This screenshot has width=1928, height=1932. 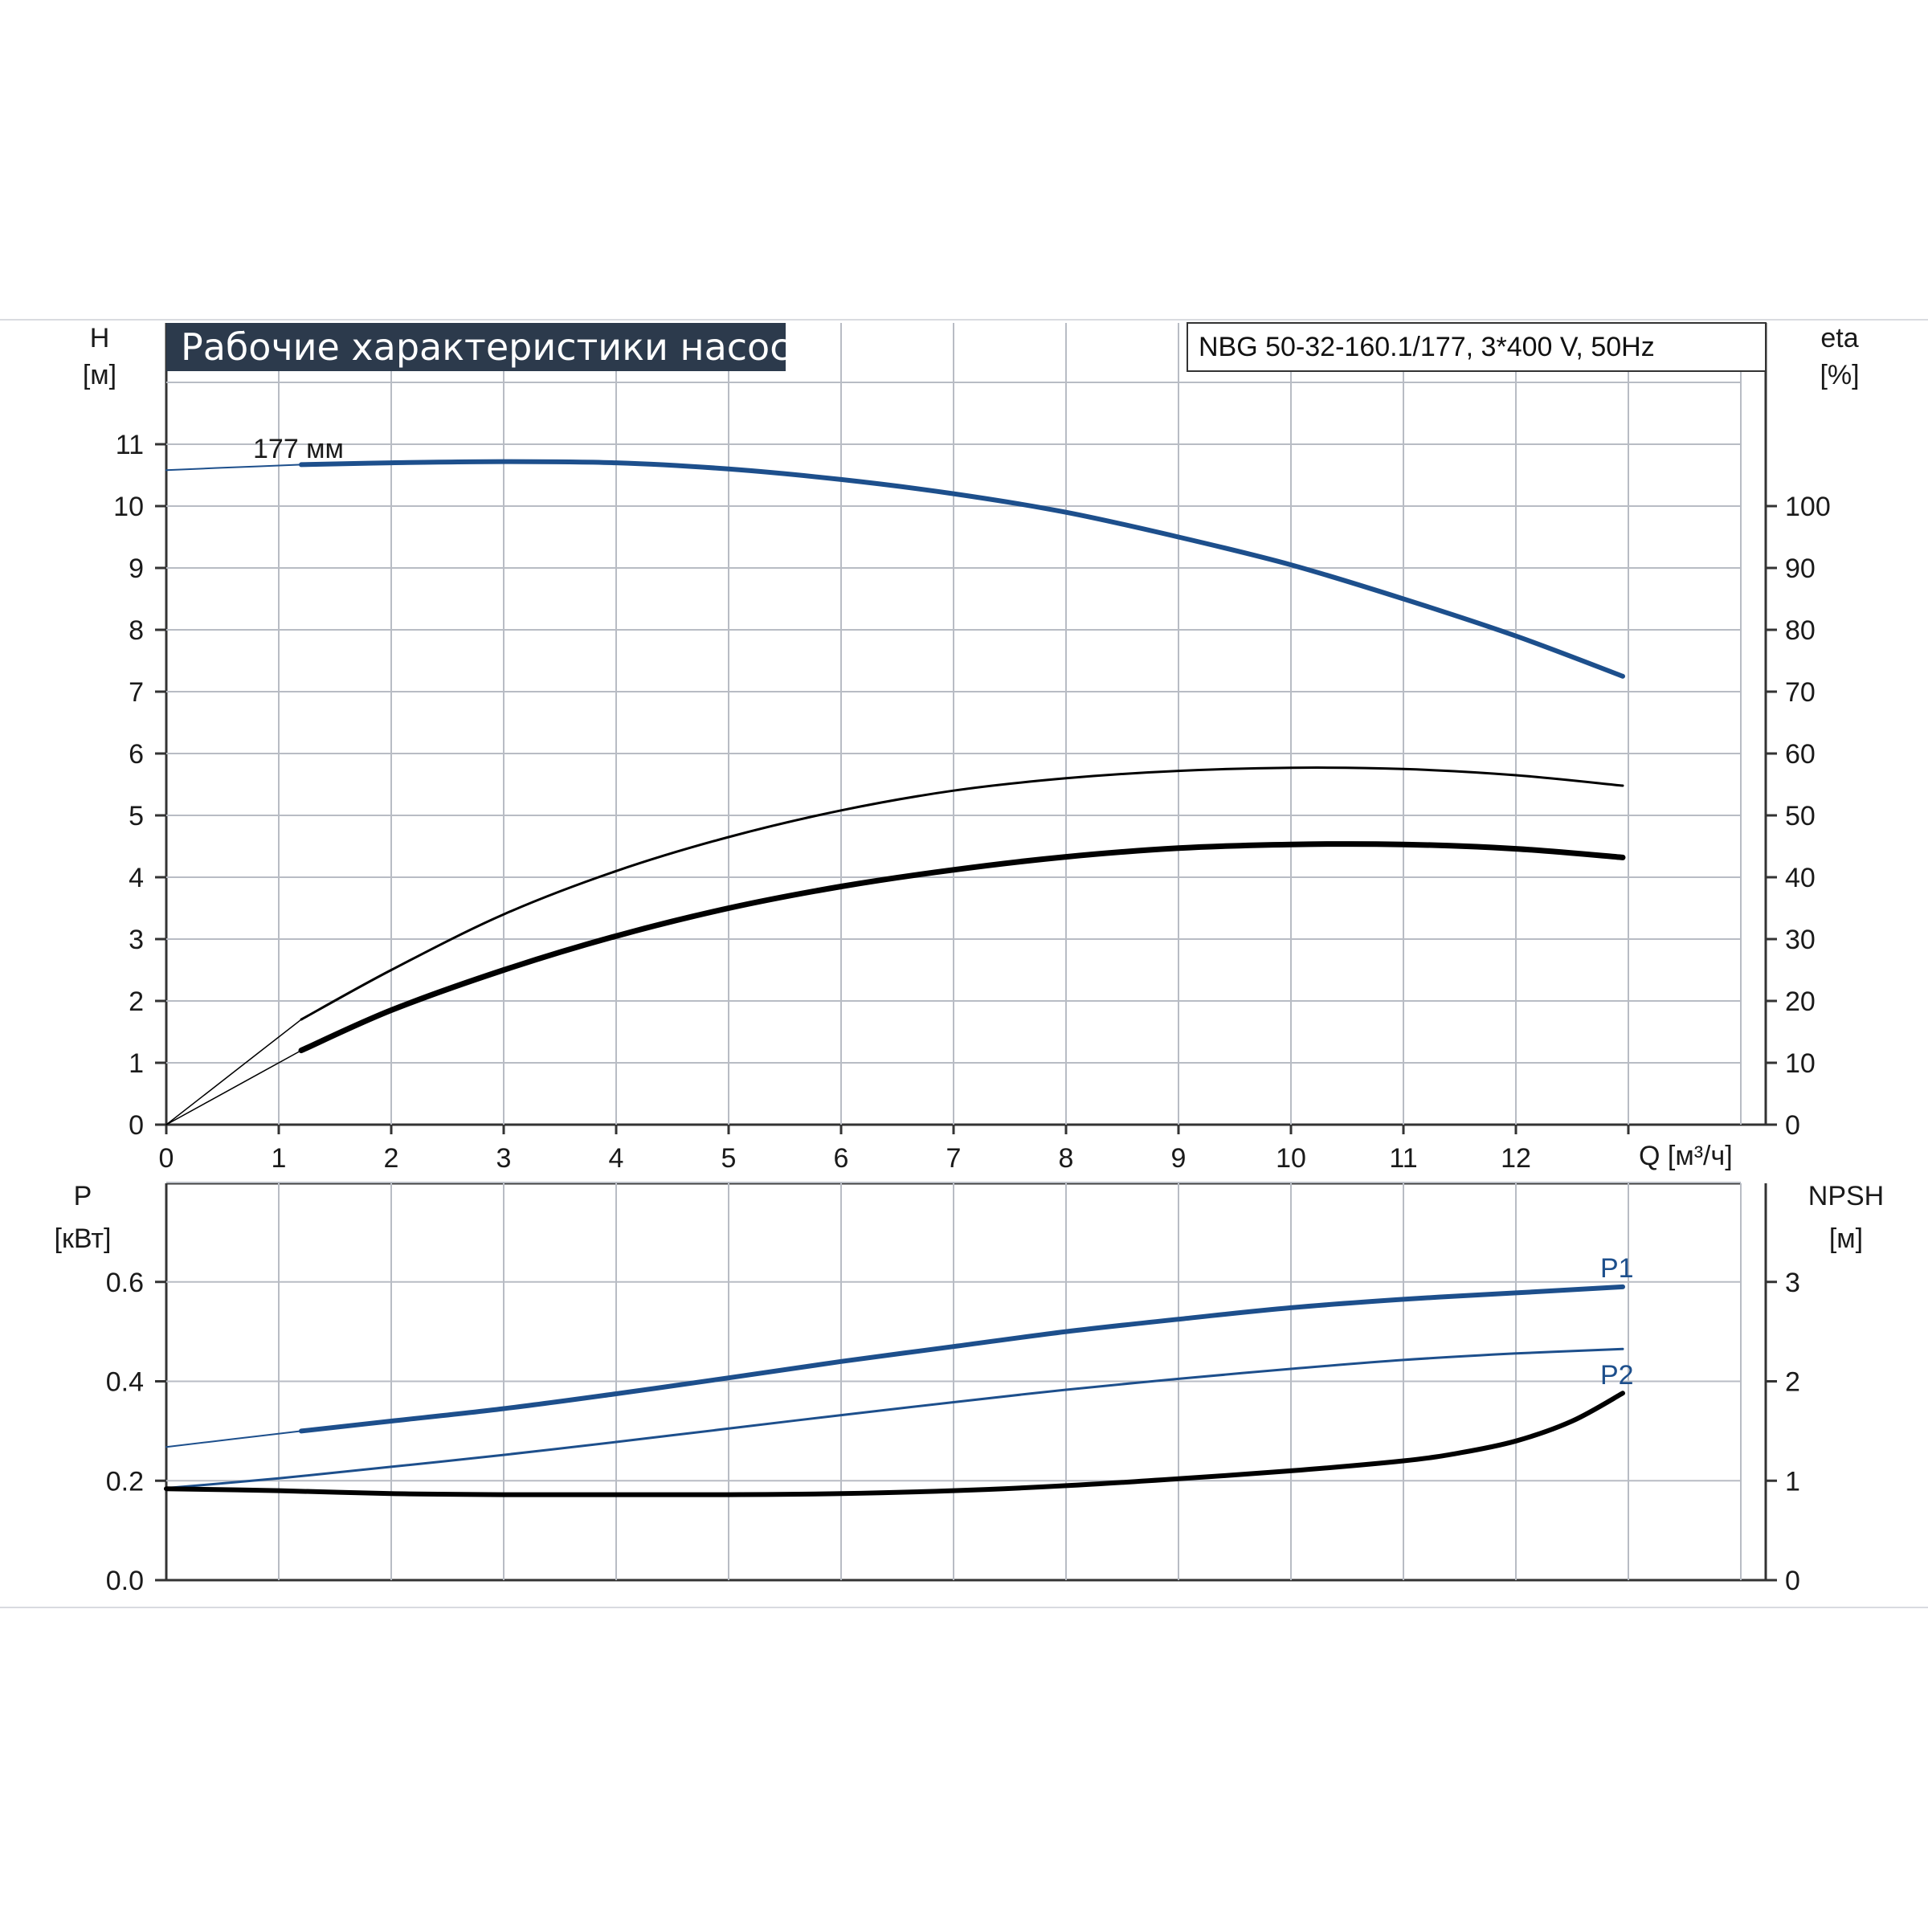 What do you see at coordinates (136, 692) in the screenshot?
I see `h-tick-label: 7` at bounding box center [136, 692].